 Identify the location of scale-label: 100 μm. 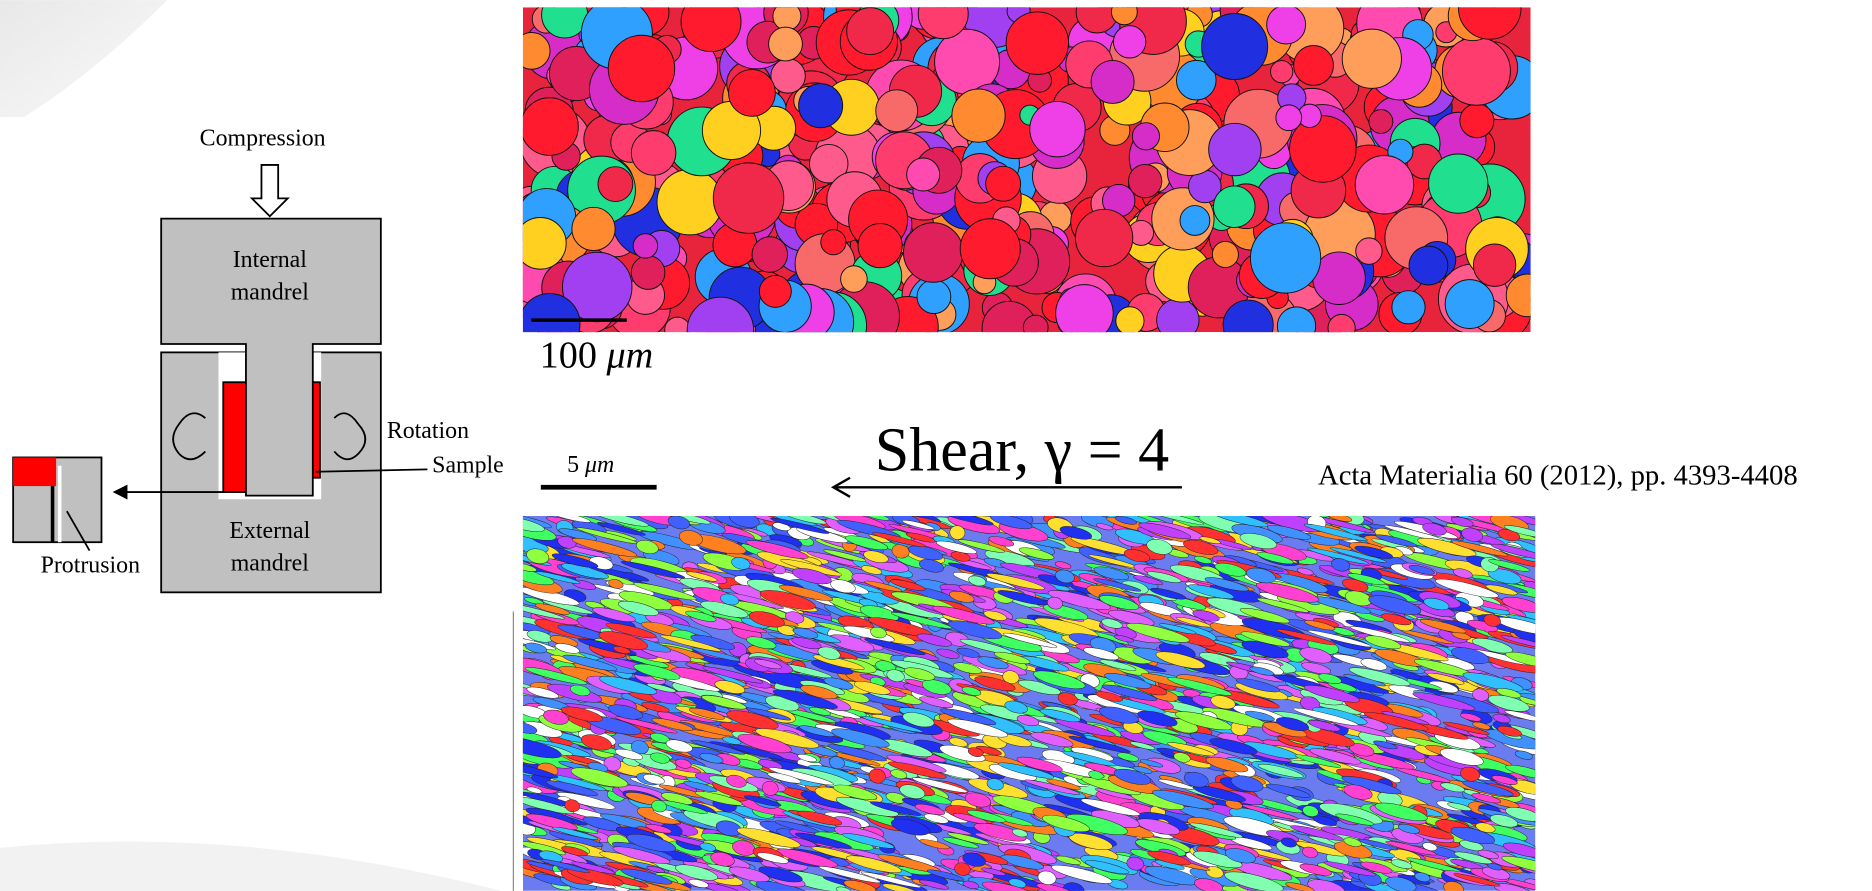
(597, 355).